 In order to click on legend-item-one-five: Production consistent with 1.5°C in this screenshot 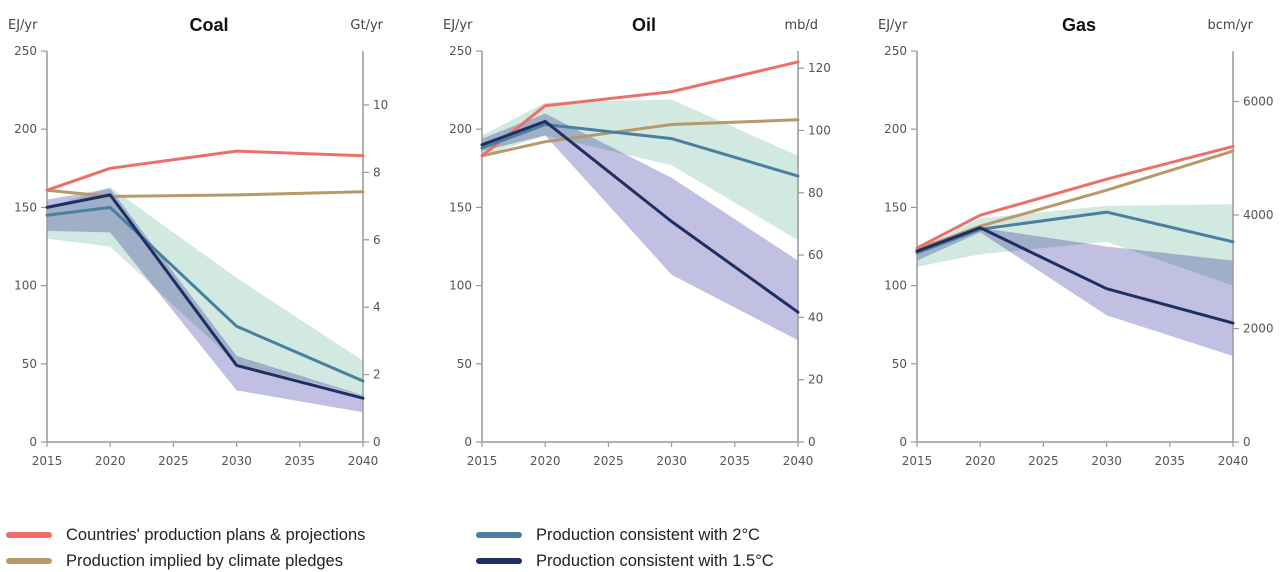, I will do `click(625, 561)`.